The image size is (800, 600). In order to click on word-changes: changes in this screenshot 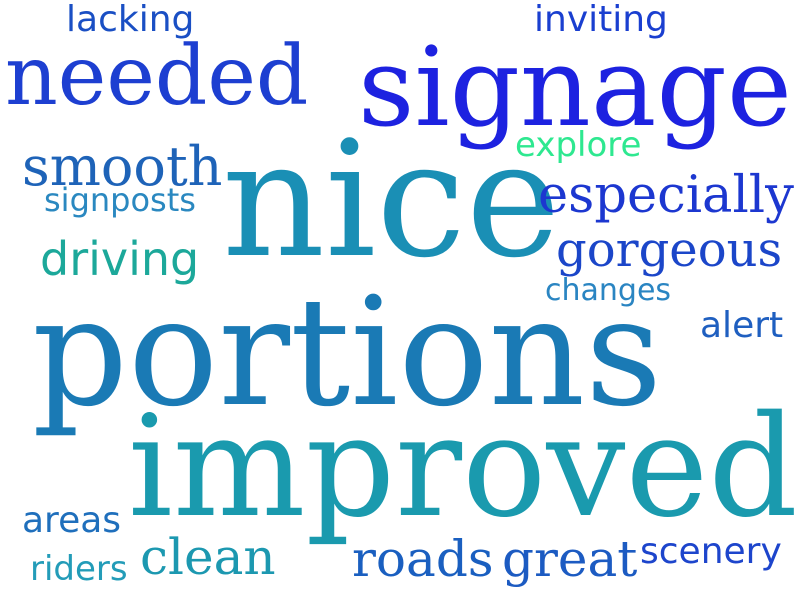, I will do `click(608, 290)`.